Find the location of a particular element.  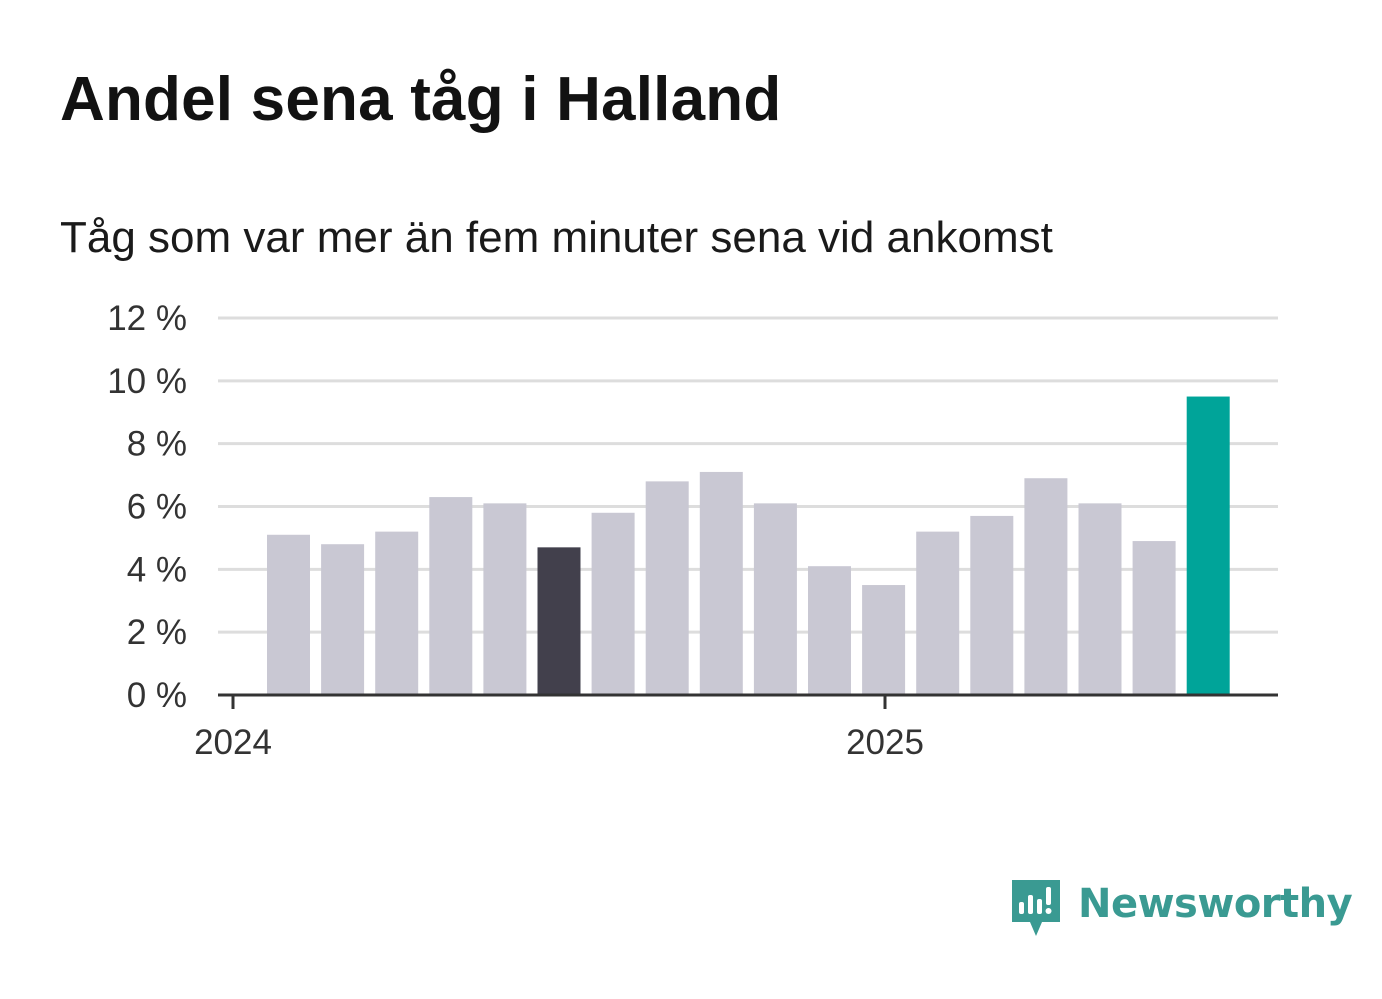

newsworthy-logo-icon is located at coordinates (1036, 908).